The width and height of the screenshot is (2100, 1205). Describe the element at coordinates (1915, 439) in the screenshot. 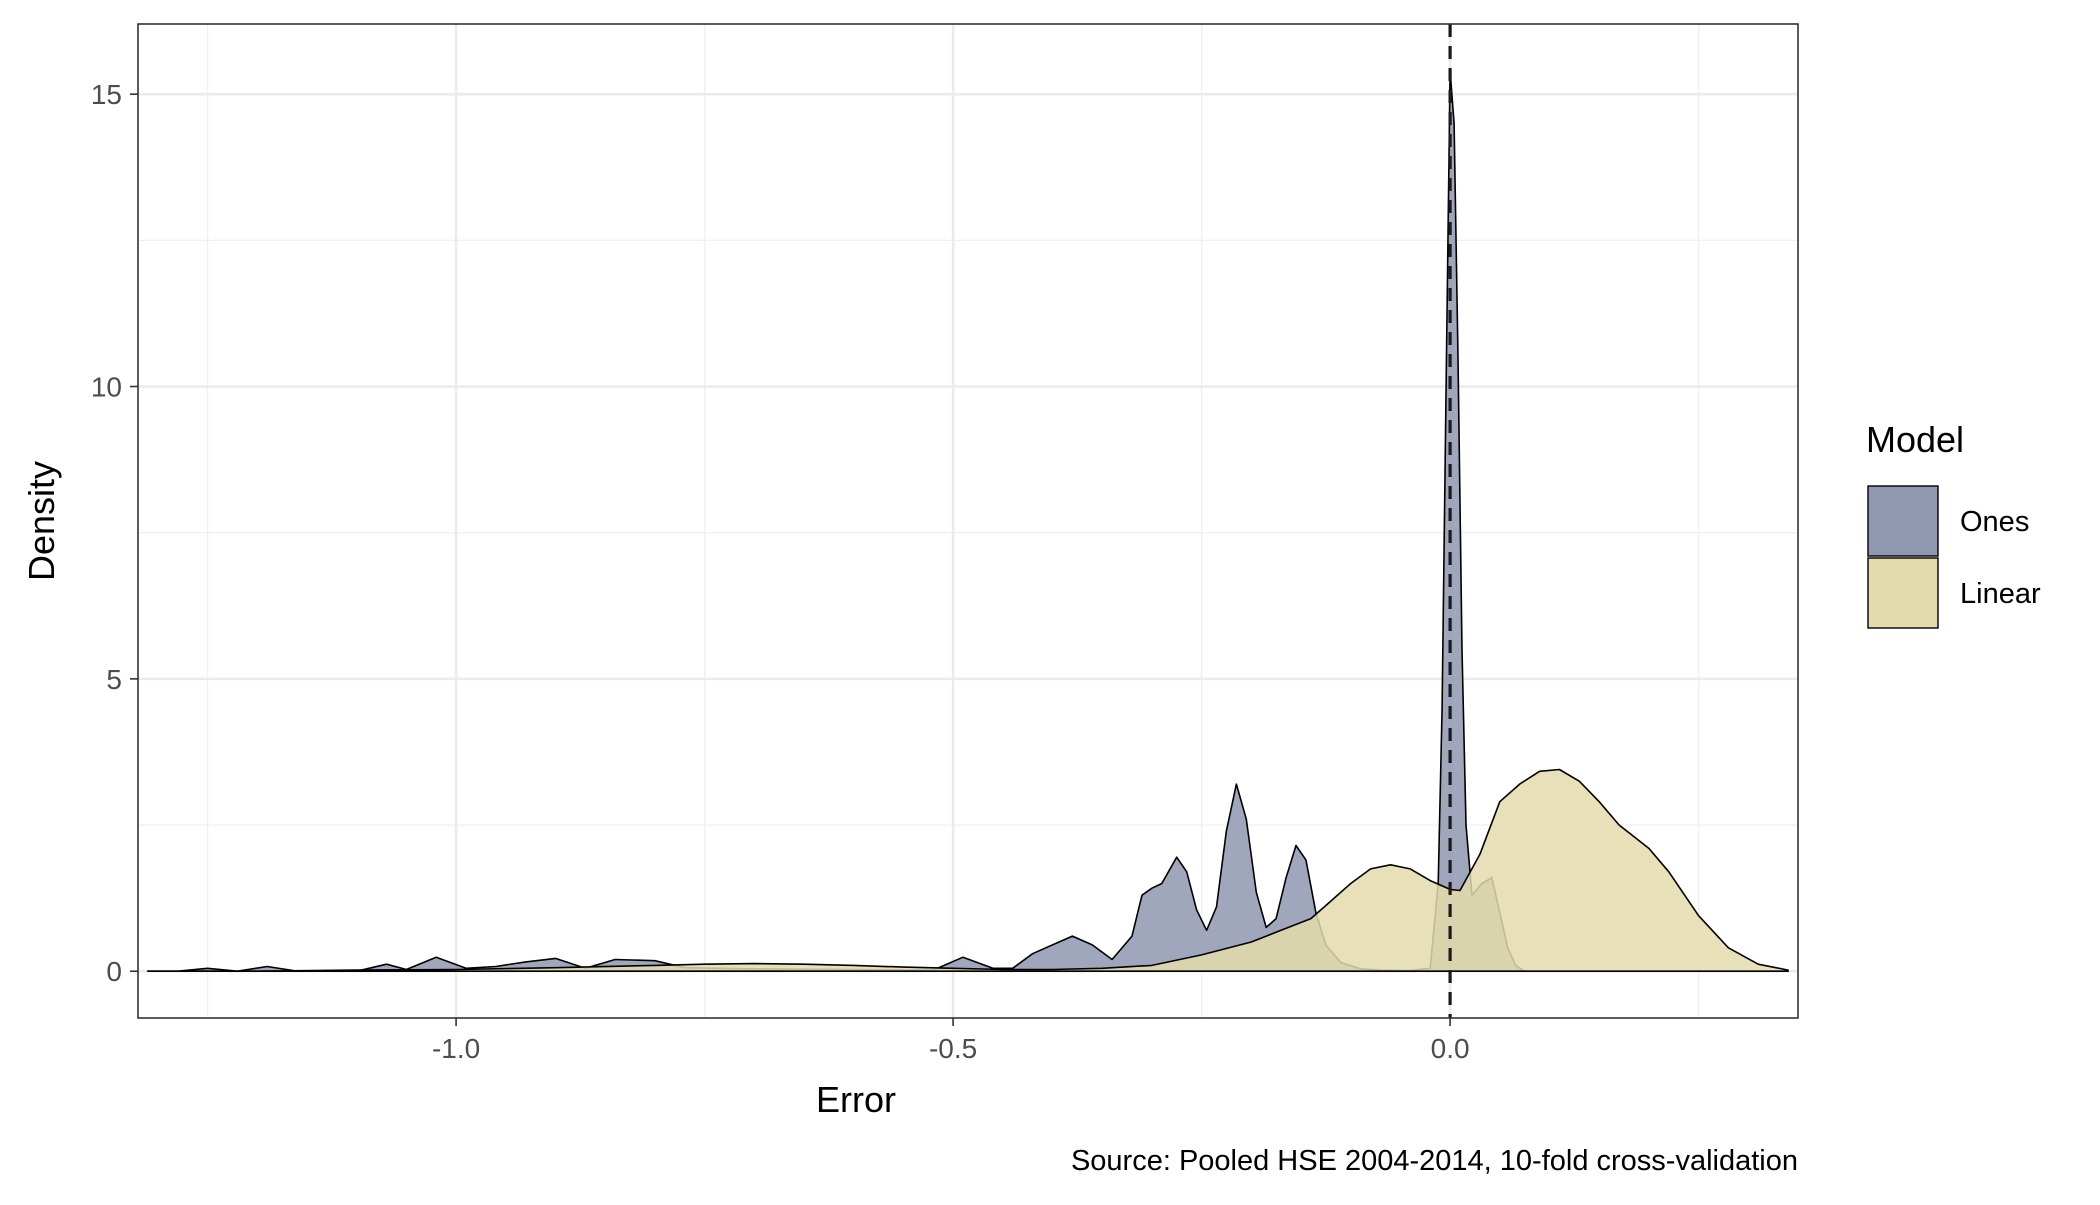

I see `legend-title: Model` at that location.